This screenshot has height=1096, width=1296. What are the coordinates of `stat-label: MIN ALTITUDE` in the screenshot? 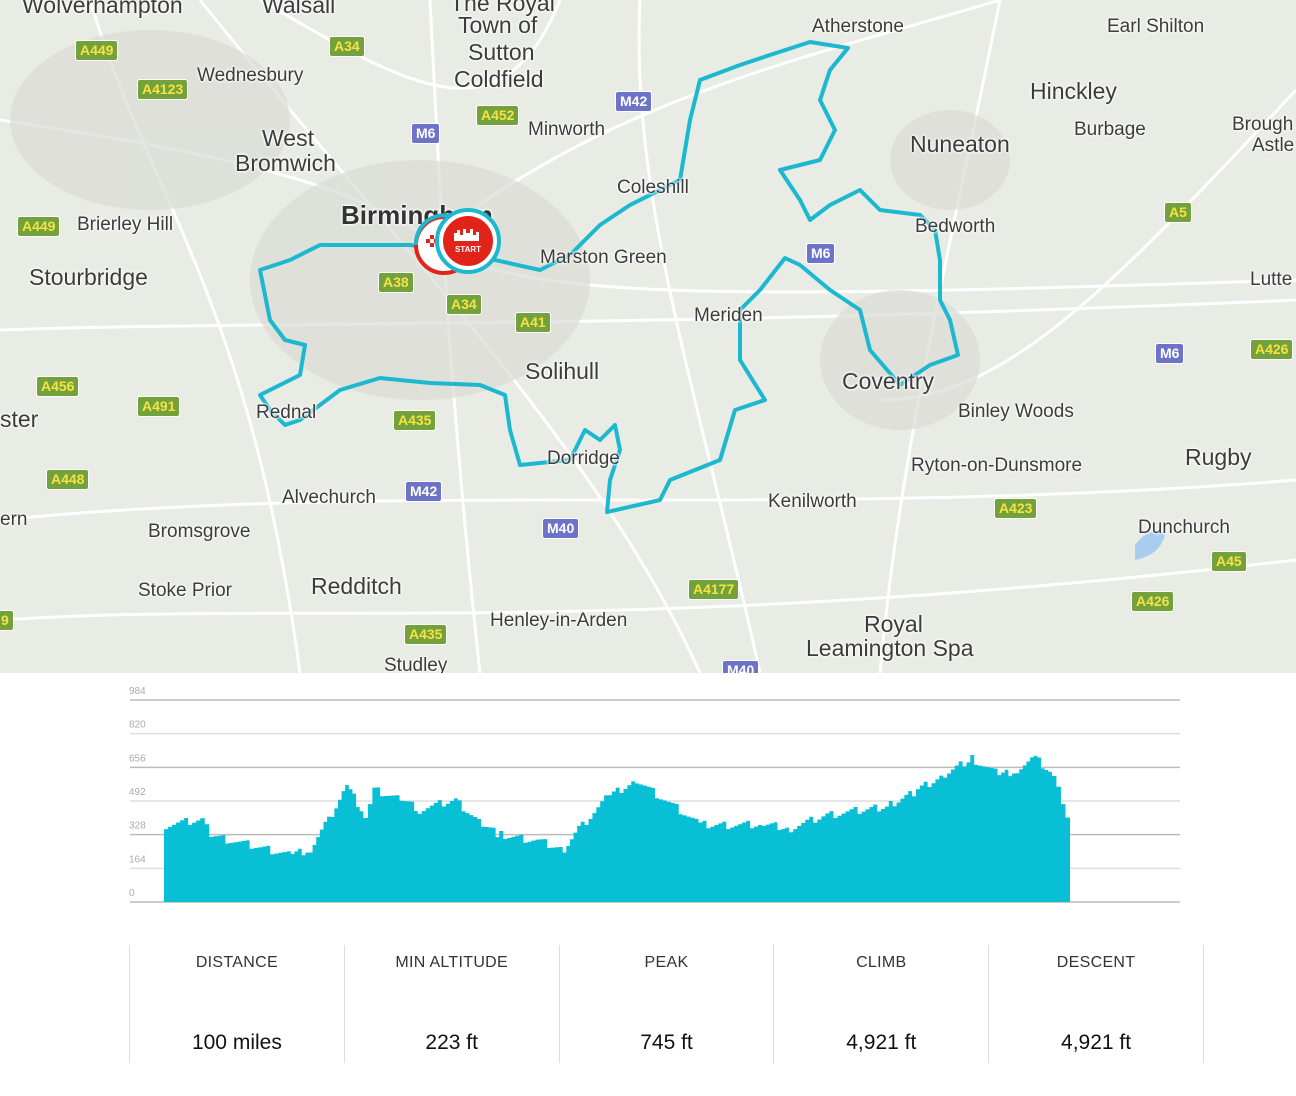 It's located at (452, 962).